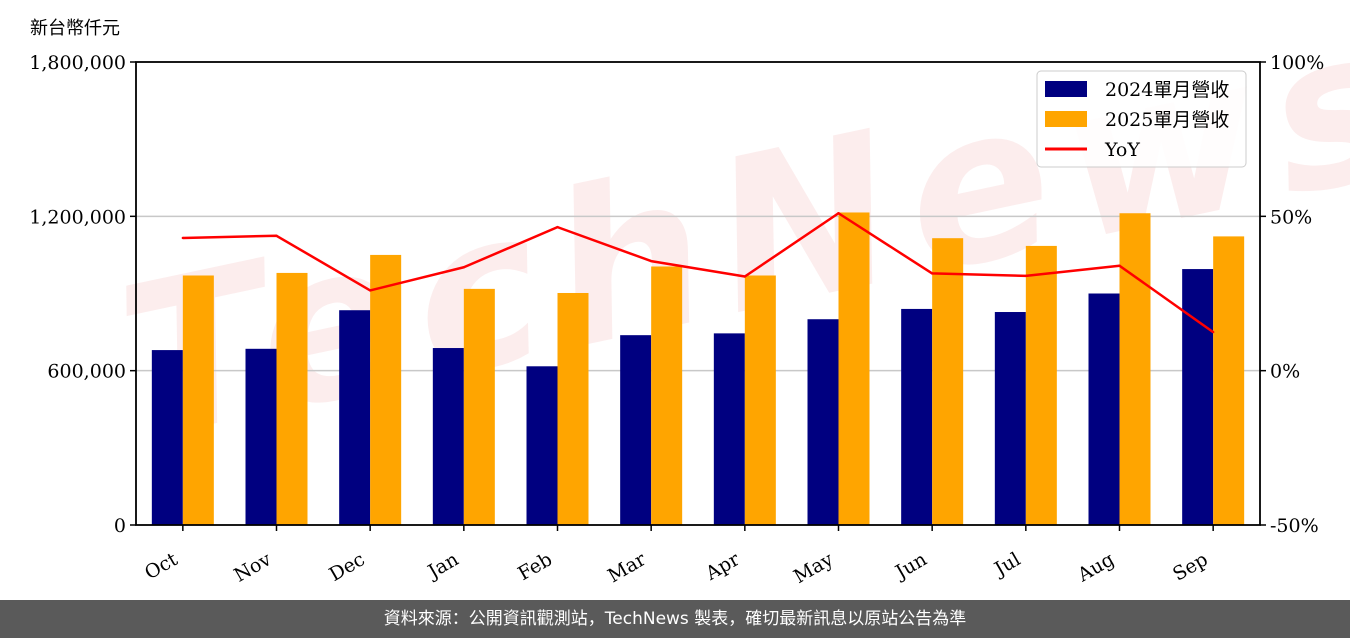 The image size is (1350, 638). Describe the element at coordinates (161, 566) in the screenshot. I see `x-tick-label: Oct` at that location.